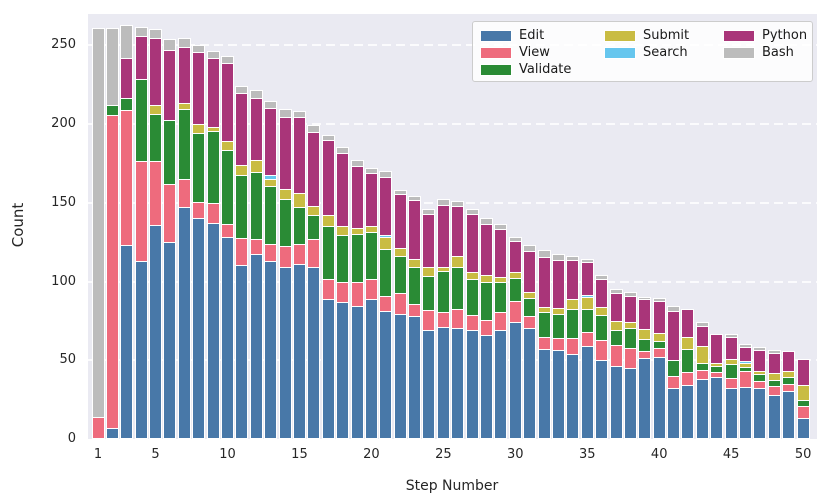 This screenshot has height=504, width=830. What do you see at coordinates (452, 486) in the screenshot?
I see `x-axis-label: Step Number` at bounding box center [452, 486].